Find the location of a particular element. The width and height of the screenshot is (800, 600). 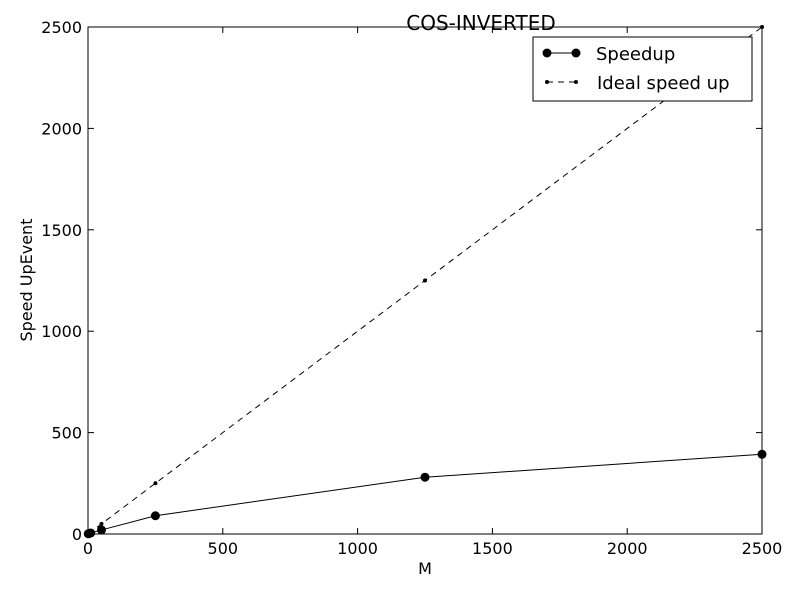

x-axis-label: M is located at coordinates (425, 568).